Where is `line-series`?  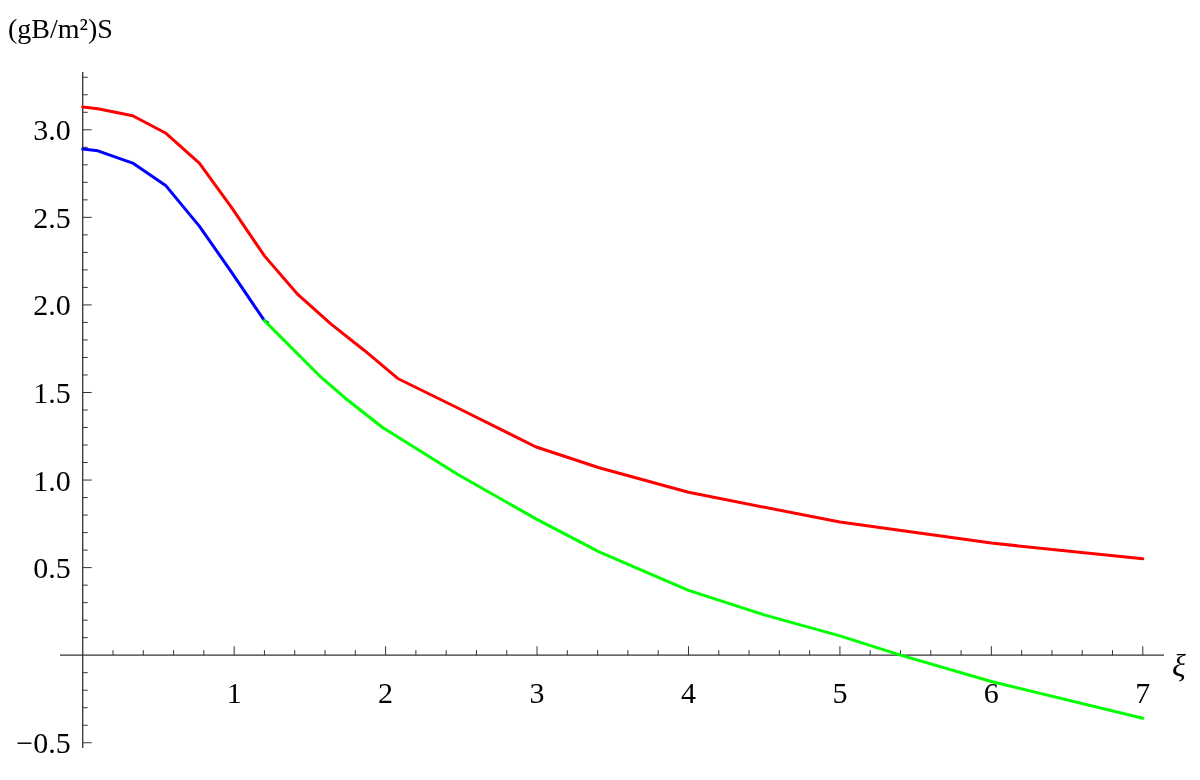 line-series is located at coordinates (175, 235).